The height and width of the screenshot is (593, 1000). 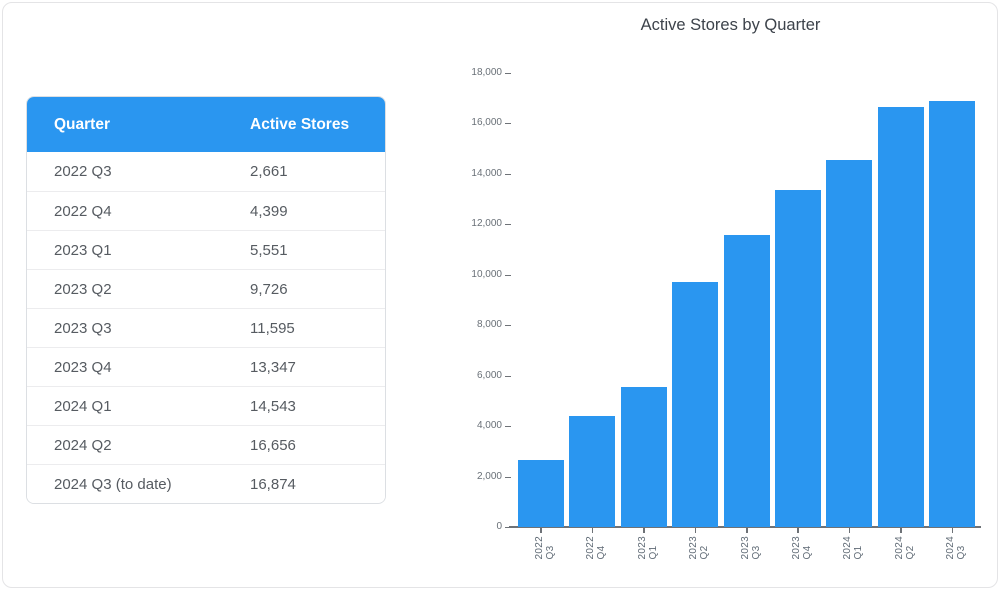 I want to click on quarter-cell: 2022 Q3, so click(x=83, y=171).